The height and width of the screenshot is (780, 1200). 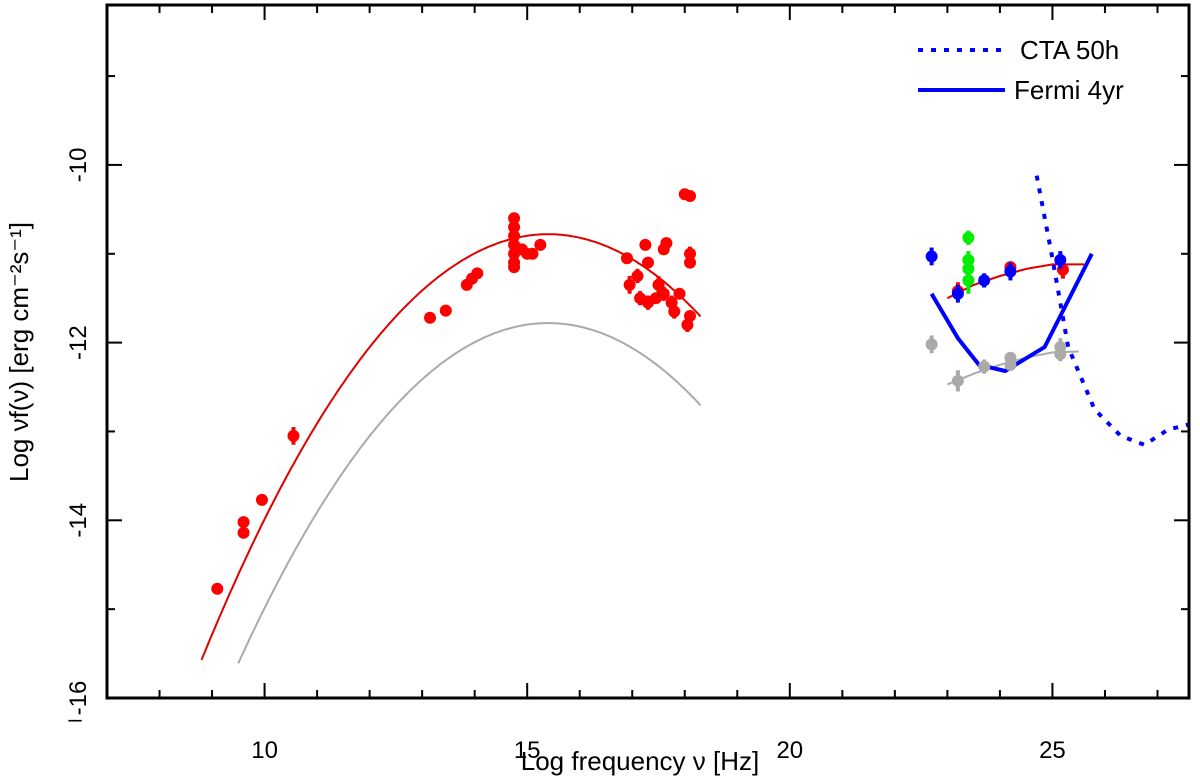 What do you see at coordinates (1111, 311) in the screenshot?
I see `cta-sensitivity-line` at bounding box center [1111, 311].